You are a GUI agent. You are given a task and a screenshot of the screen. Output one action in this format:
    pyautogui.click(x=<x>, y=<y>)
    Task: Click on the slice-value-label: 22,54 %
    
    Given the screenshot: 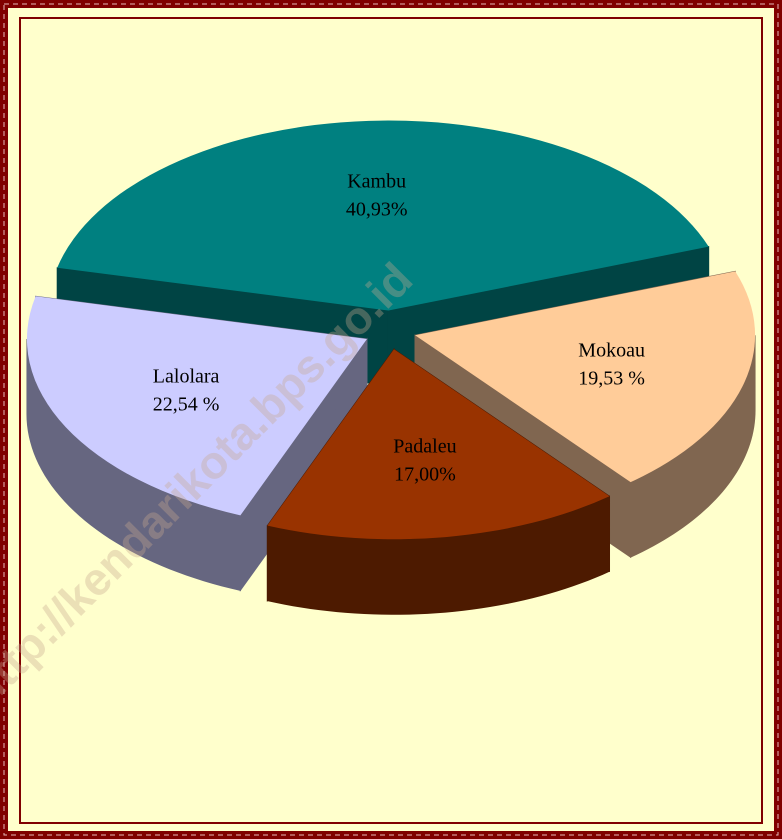 What is the action you would take?
    pyautogui.click(x=186, y=404)
    